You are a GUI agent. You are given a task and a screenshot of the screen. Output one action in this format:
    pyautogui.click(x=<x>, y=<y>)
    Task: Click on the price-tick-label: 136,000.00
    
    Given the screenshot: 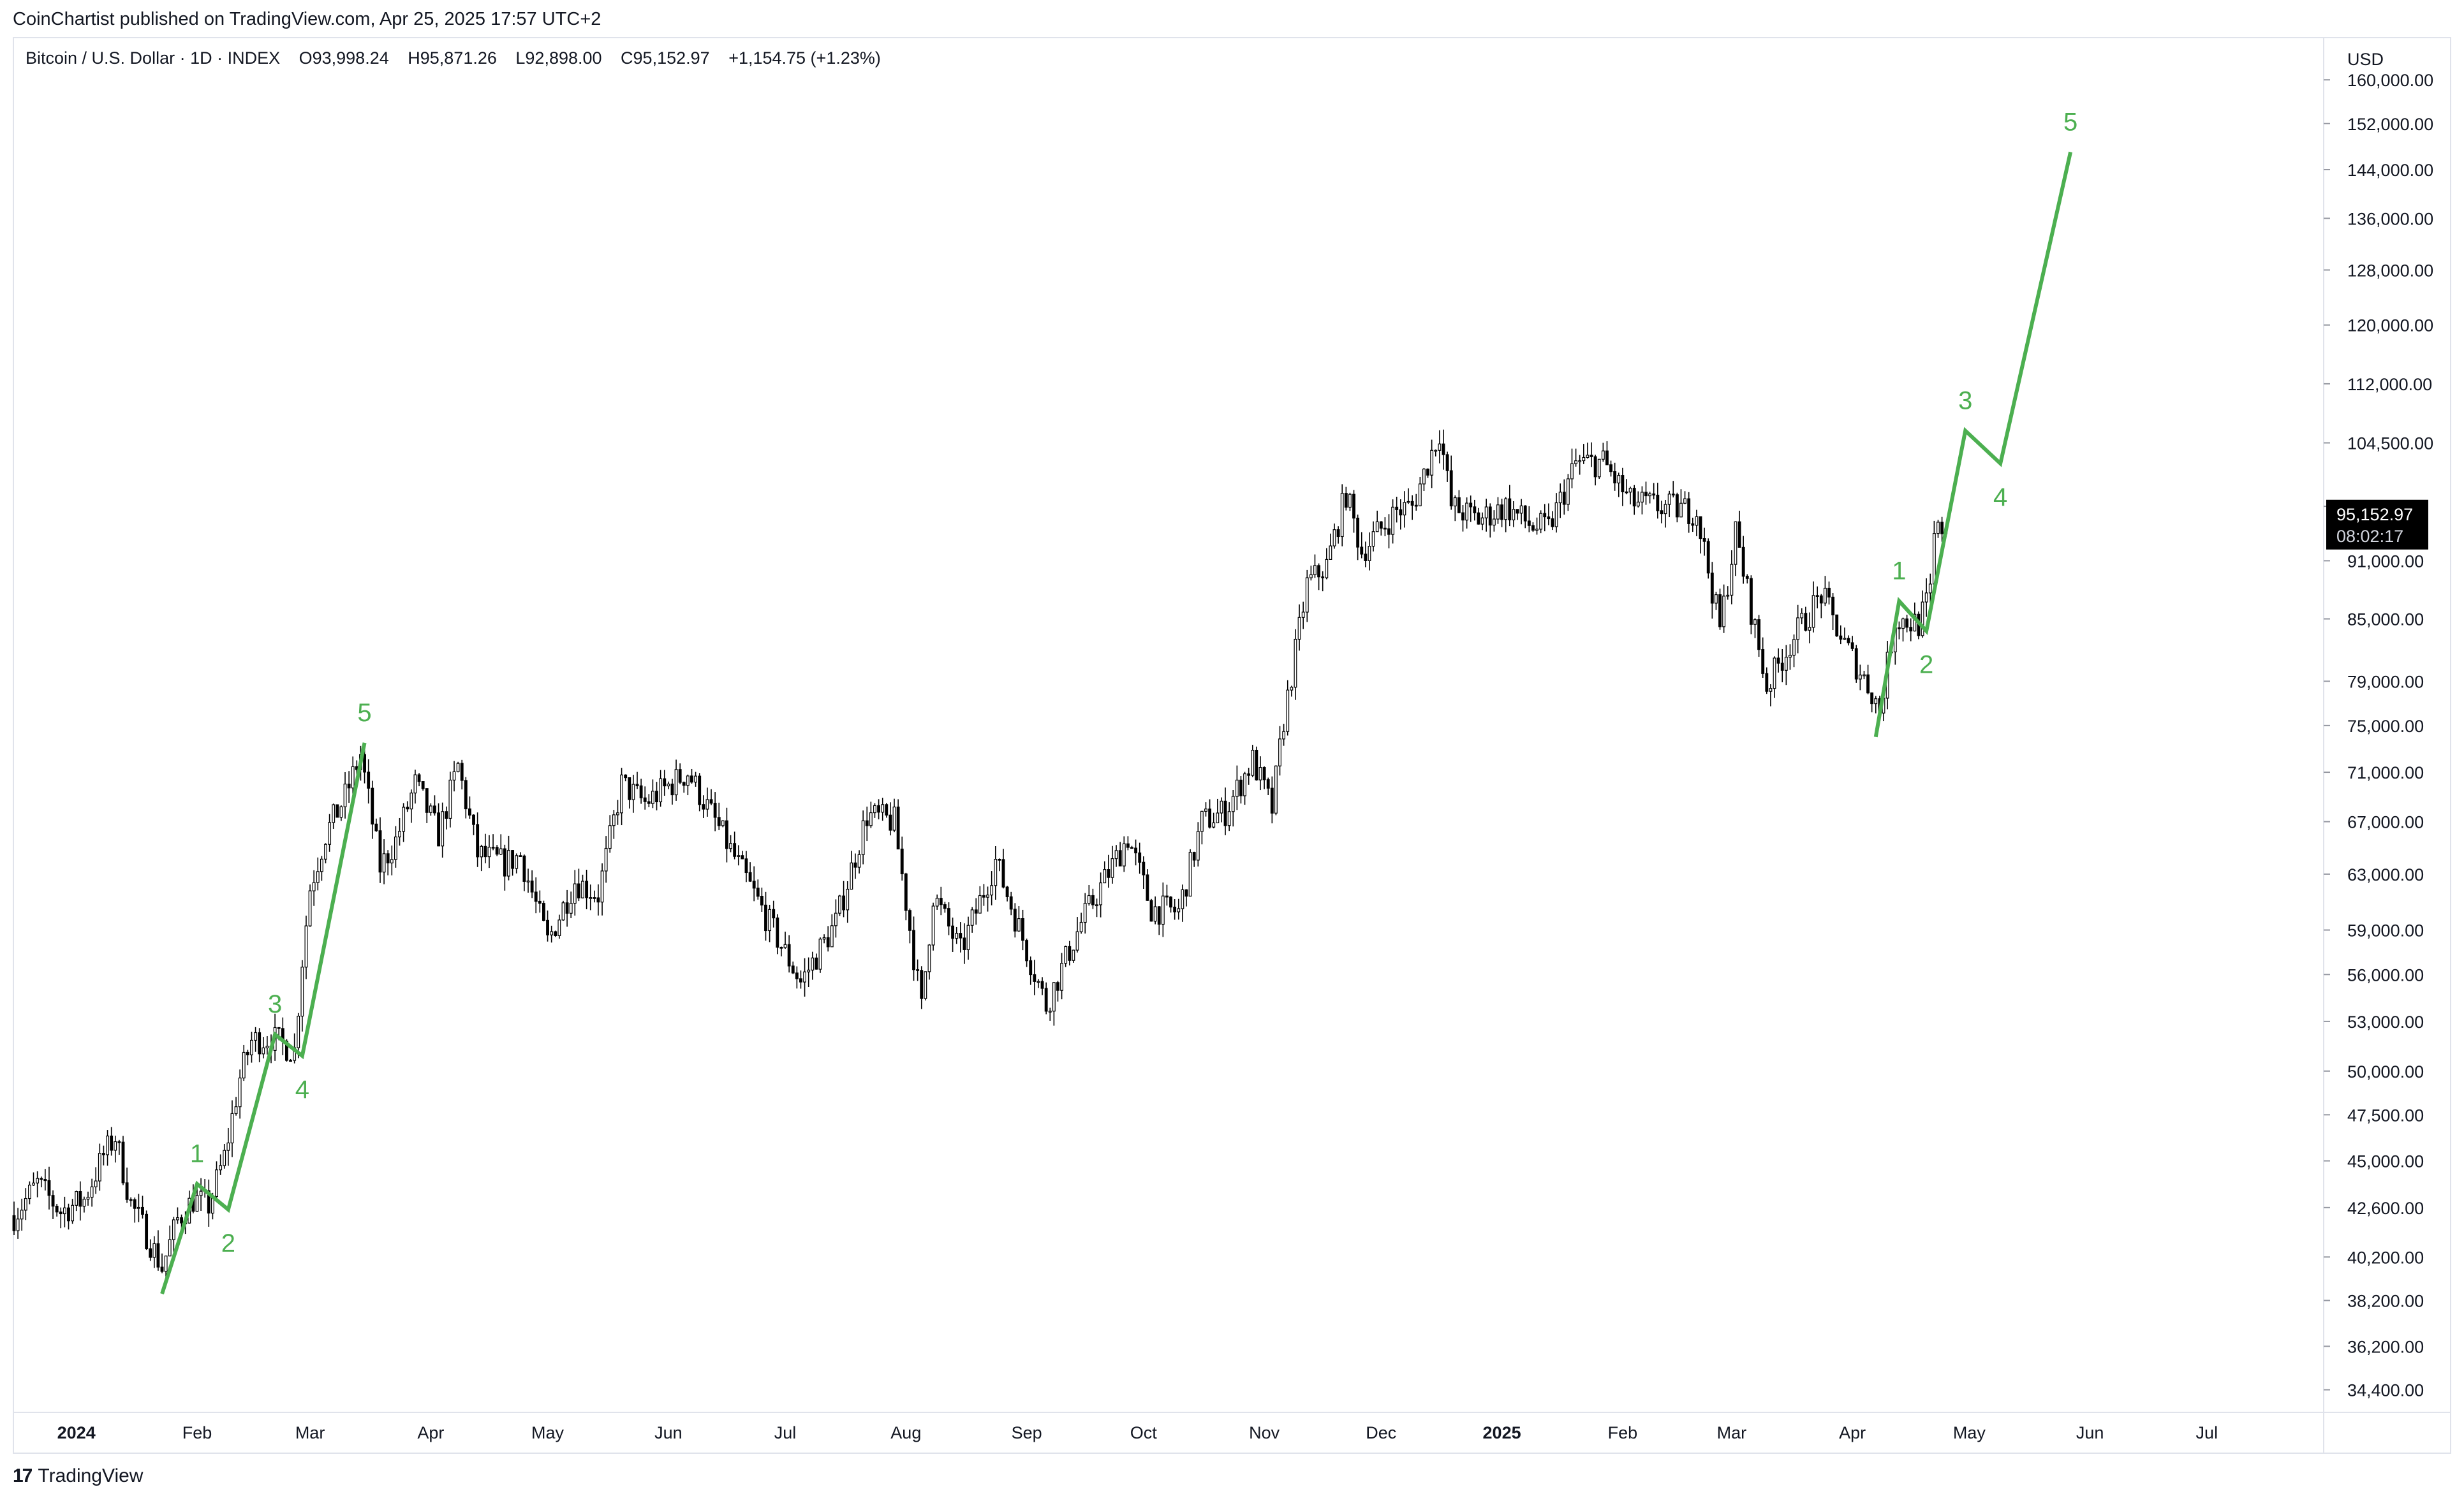 What is the action you would take?
    pyautogui.click(x=2390, y=219)
    